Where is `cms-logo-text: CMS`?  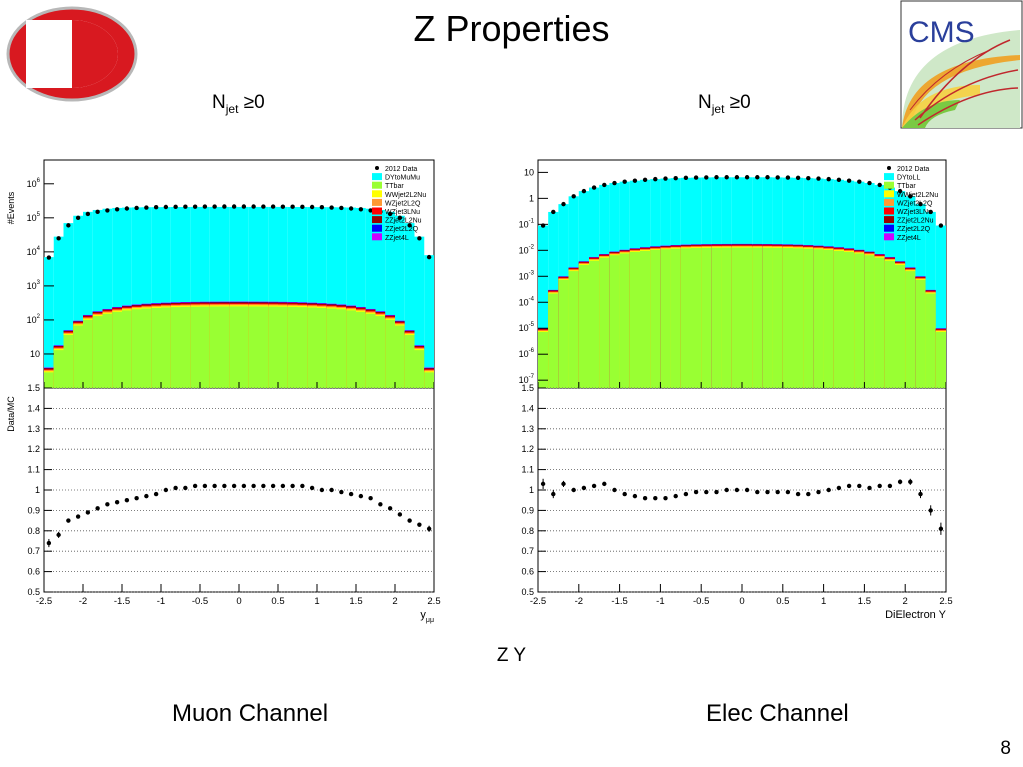 cms-logo-text: CMS is located at coordinates (941, 32).